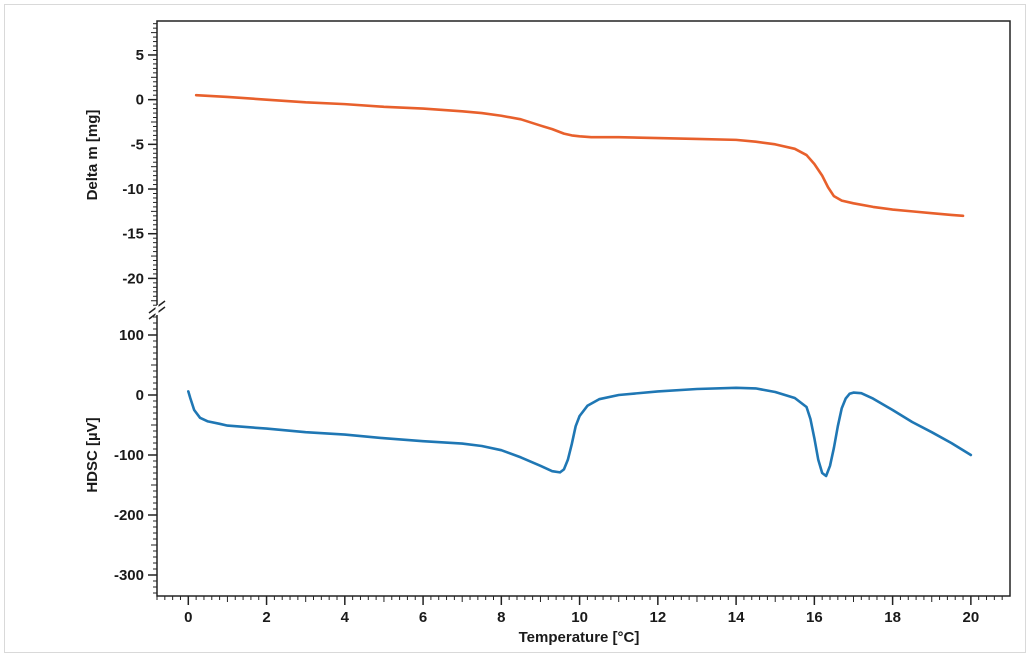  Describe the element at coordinates (92, 155) in the screenshot. I see `upper-y-axis-title: Delta m [mg]` at that location.